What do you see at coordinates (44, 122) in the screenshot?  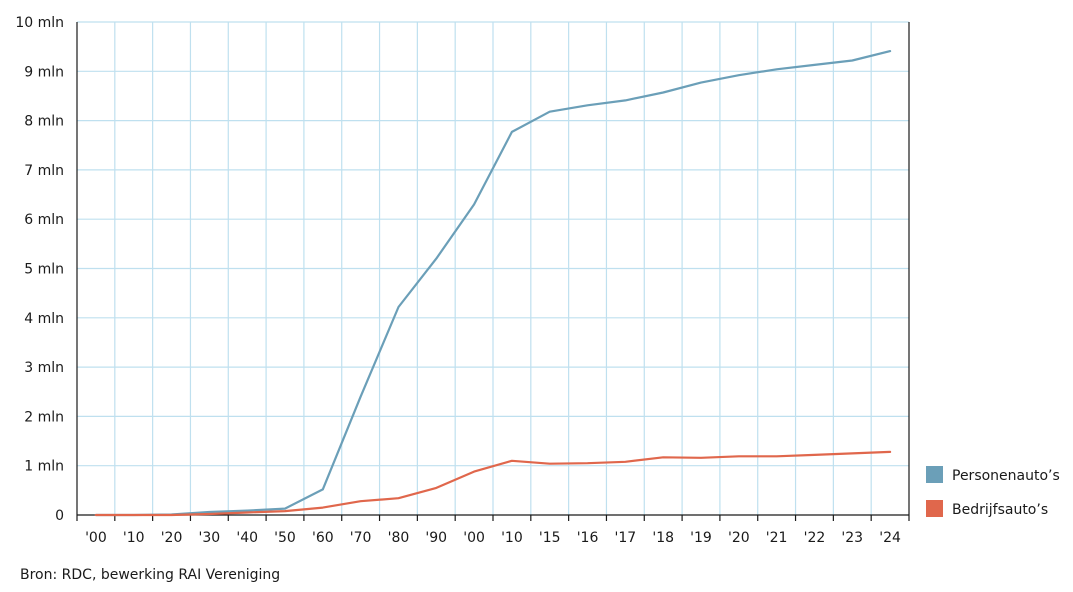 I see `y-tick-label: 8 mln` at bounding box center [44, 122].